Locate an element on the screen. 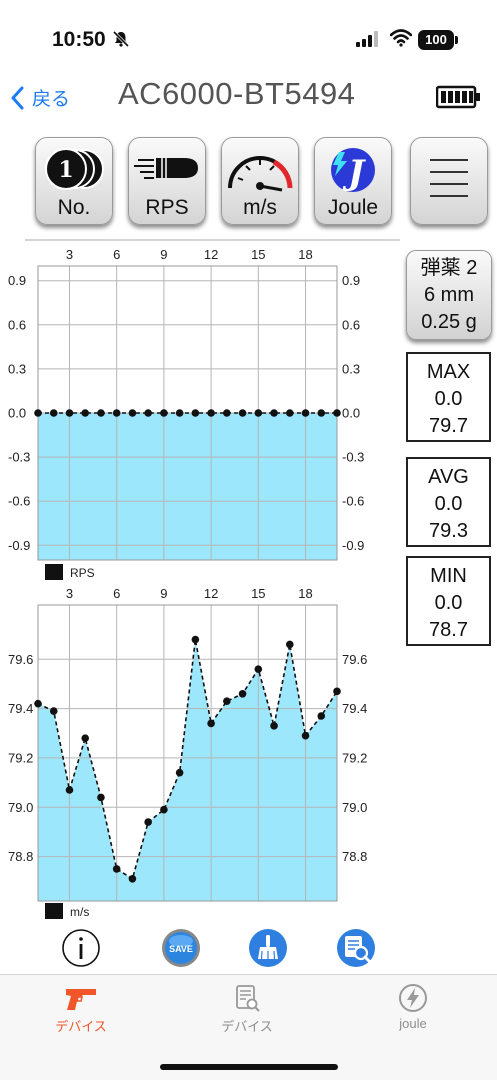 This screenshot has width=497, height=1080. chart-1-xtick-label: 9 is located at coordinates (163, 254).